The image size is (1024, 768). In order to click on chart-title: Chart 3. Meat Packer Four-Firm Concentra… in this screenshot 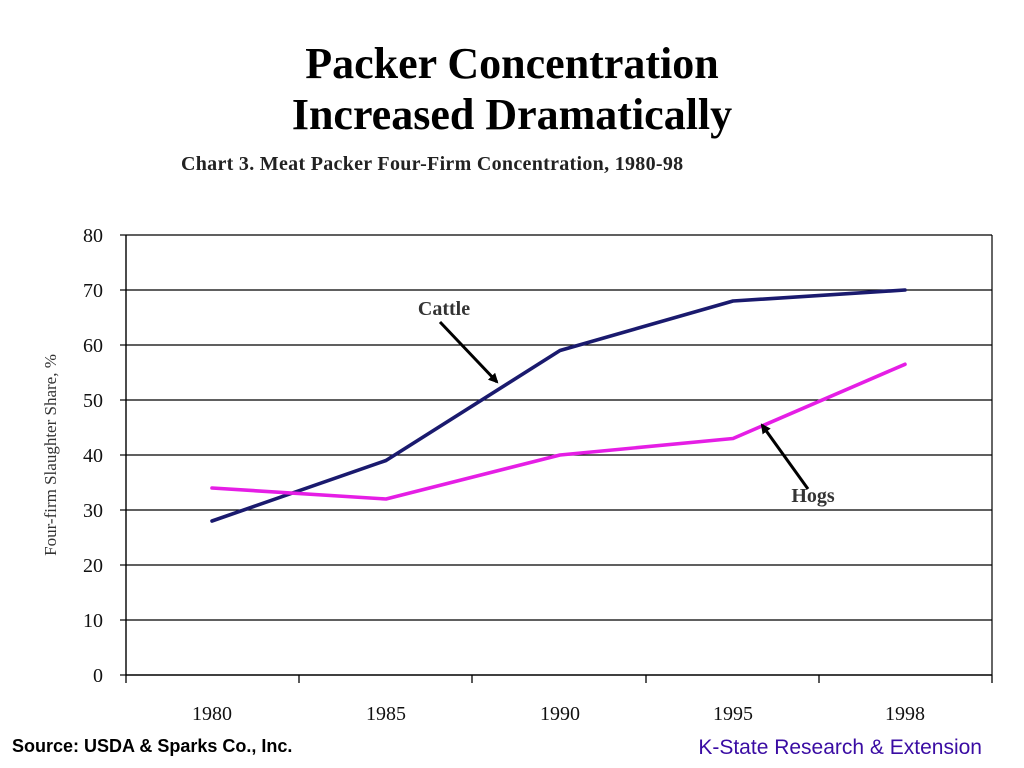, I will do `click(432, 164)`.